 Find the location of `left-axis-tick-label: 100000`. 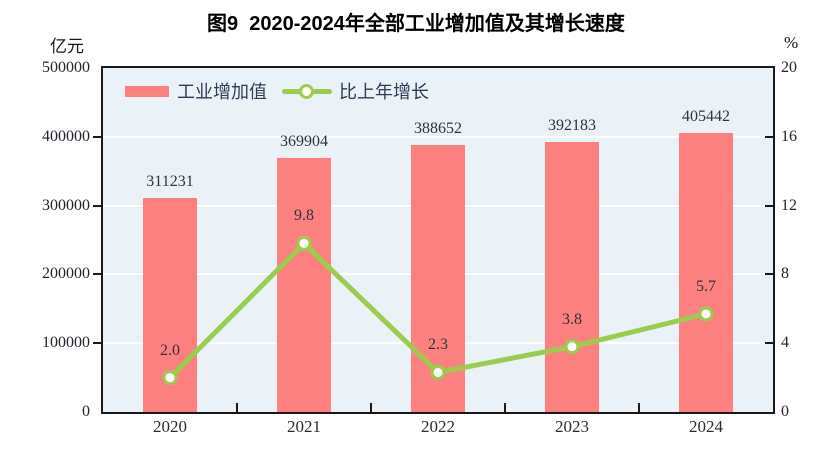

left-axis-tick-label: 100000 is located at coordinates (66, 343).